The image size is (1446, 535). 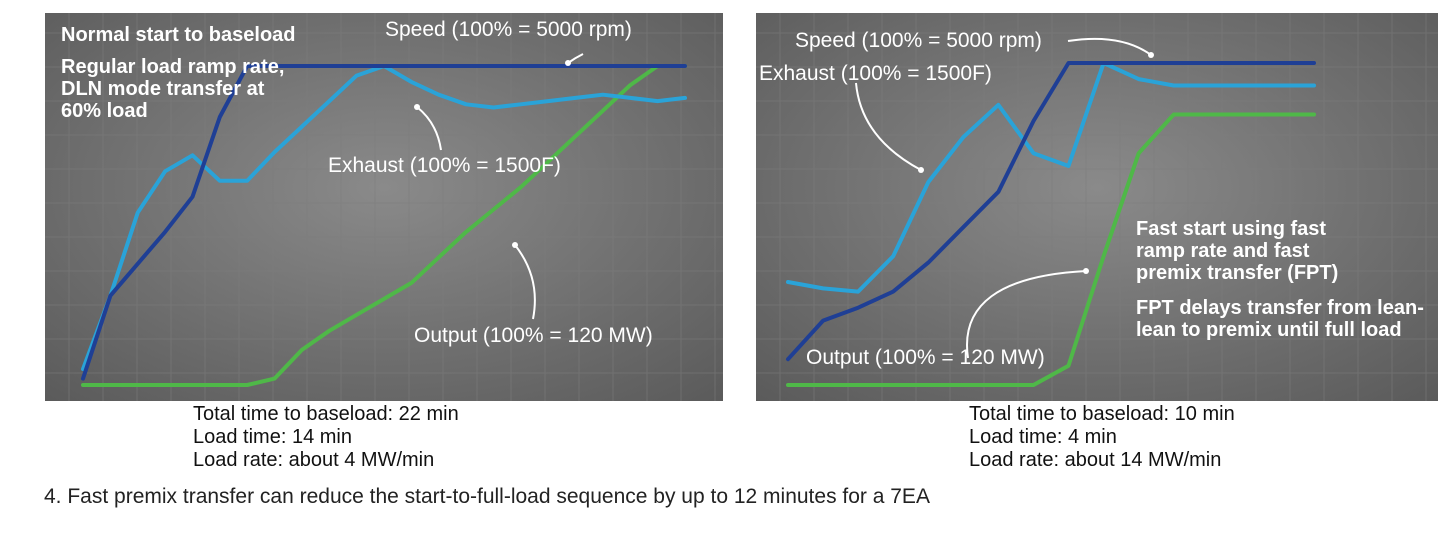 What do you see at coordinates (444, 165) in the screenshot?
I see `label-exhaust-left: Exhaust (100% = 1500F)` at bounding box center [444, 165].